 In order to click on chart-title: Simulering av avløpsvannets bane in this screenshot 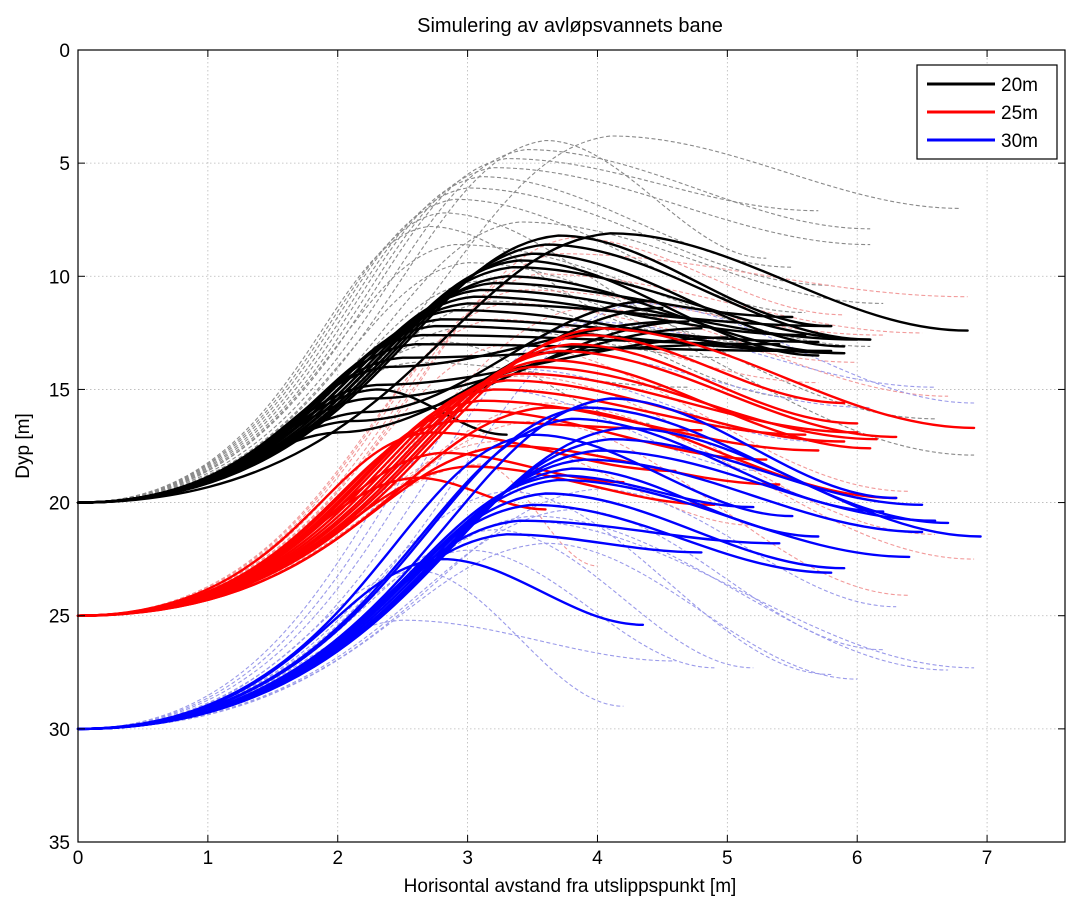, I will do `click(570, 26)`.